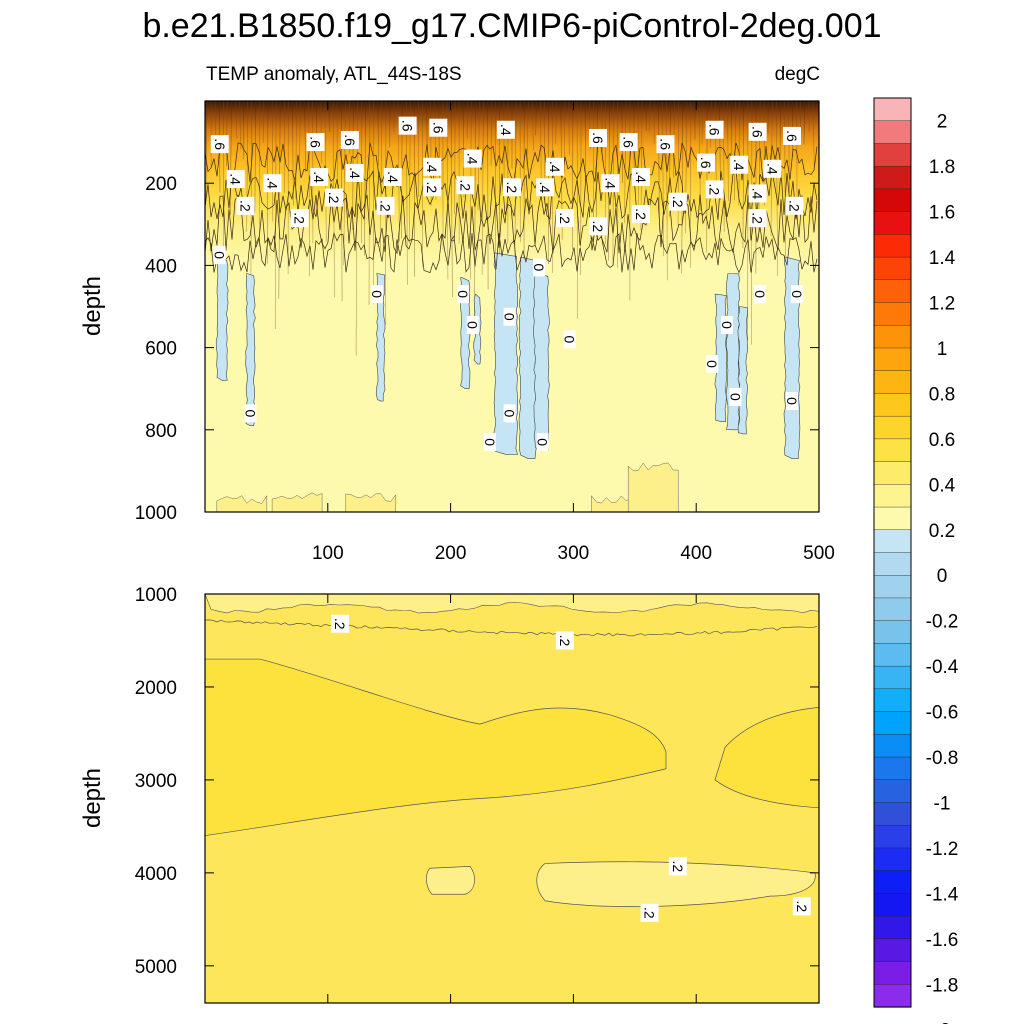  I want to click on colorbar-label: 0.6, so click(942, 440).